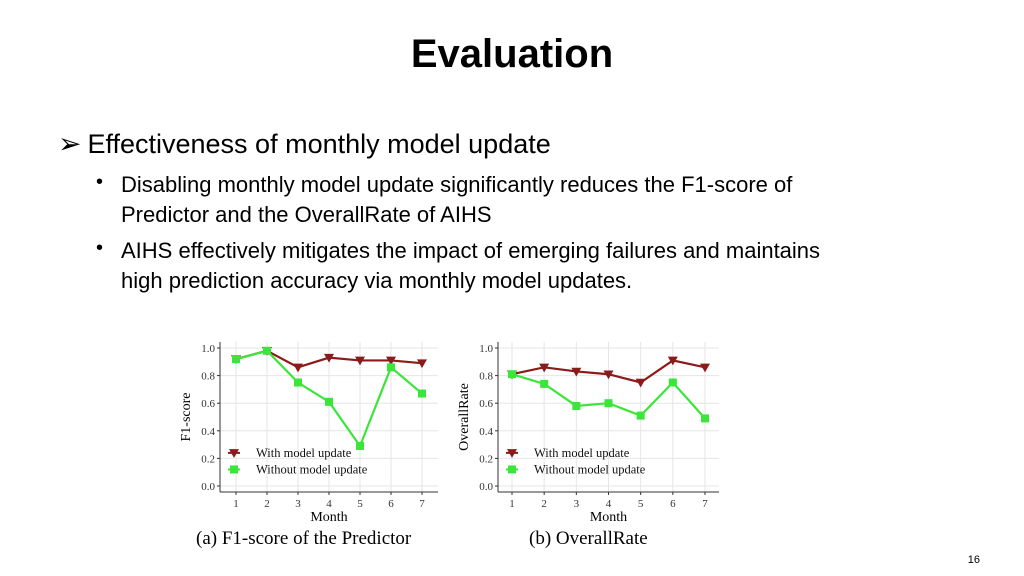 This screenshot has height=576, width=1024. Describe the element at coordinates (304, 538) in the screenshot. I see `chart-caption-a: (a) F1-score of the Predictor` at that location.